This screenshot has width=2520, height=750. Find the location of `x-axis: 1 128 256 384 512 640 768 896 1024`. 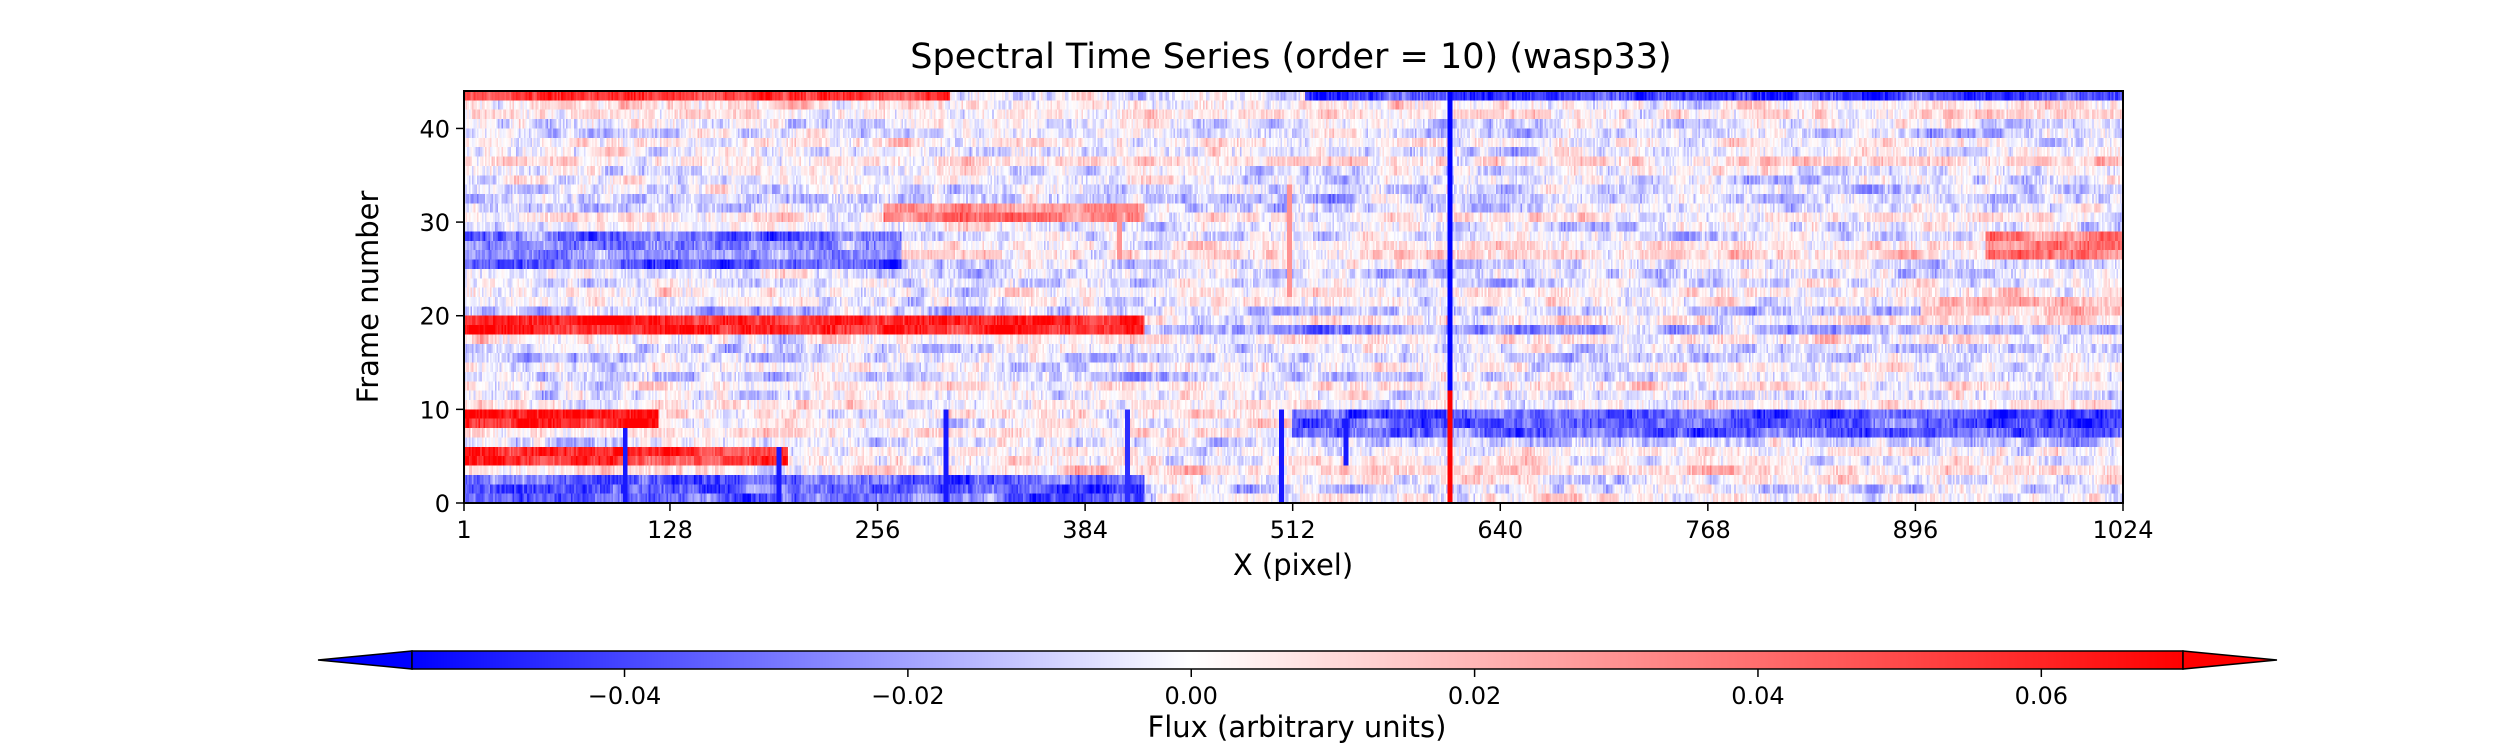

x-axis: 1 128 256 384 512 640 768 896 1024 is located at coordinates (1305, 523).